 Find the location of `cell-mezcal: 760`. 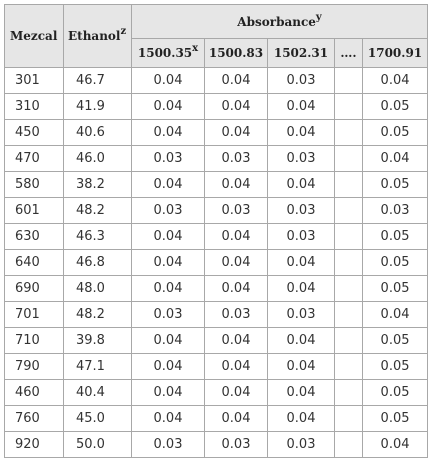

cell-mezcal: 760 is located at coordinates (34, 418).